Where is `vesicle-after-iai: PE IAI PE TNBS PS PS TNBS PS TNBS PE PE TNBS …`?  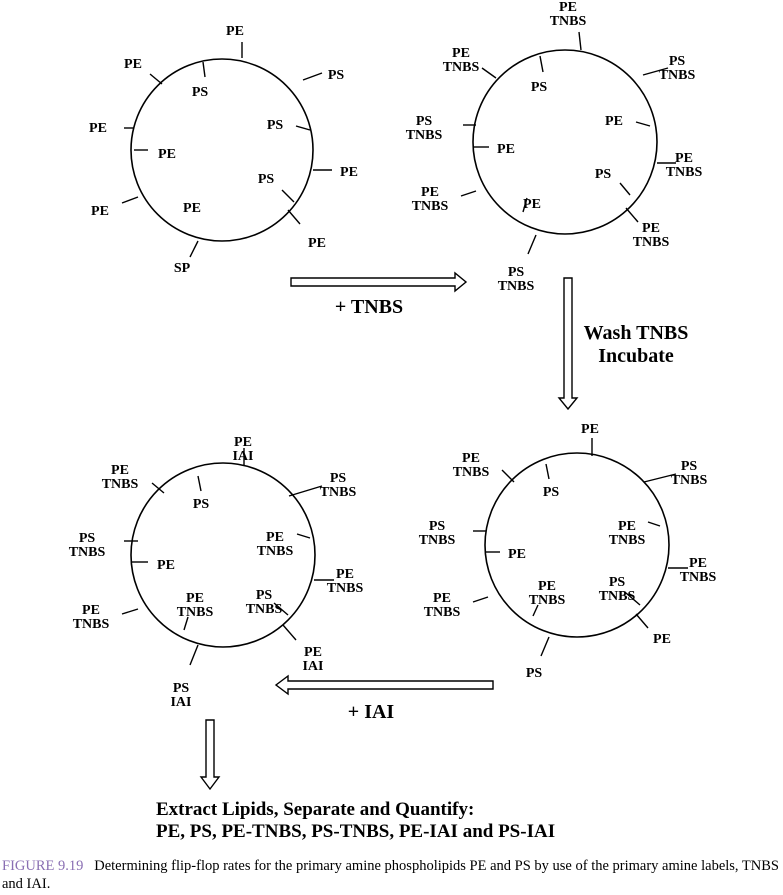 vesicle-after-iai: PE IAI PE TNBS PS PS TNBS PS TNBS PE PE TNBS … is located at coordinates (216, 572).